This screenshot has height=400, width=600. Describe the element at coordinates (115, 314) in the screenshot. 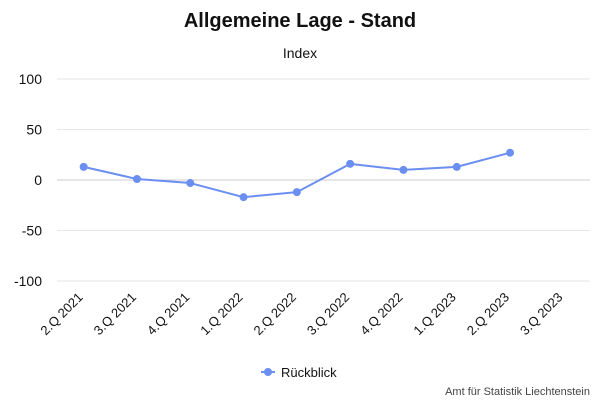

I see `x-tick-label: 3.Q 2021` at that location.